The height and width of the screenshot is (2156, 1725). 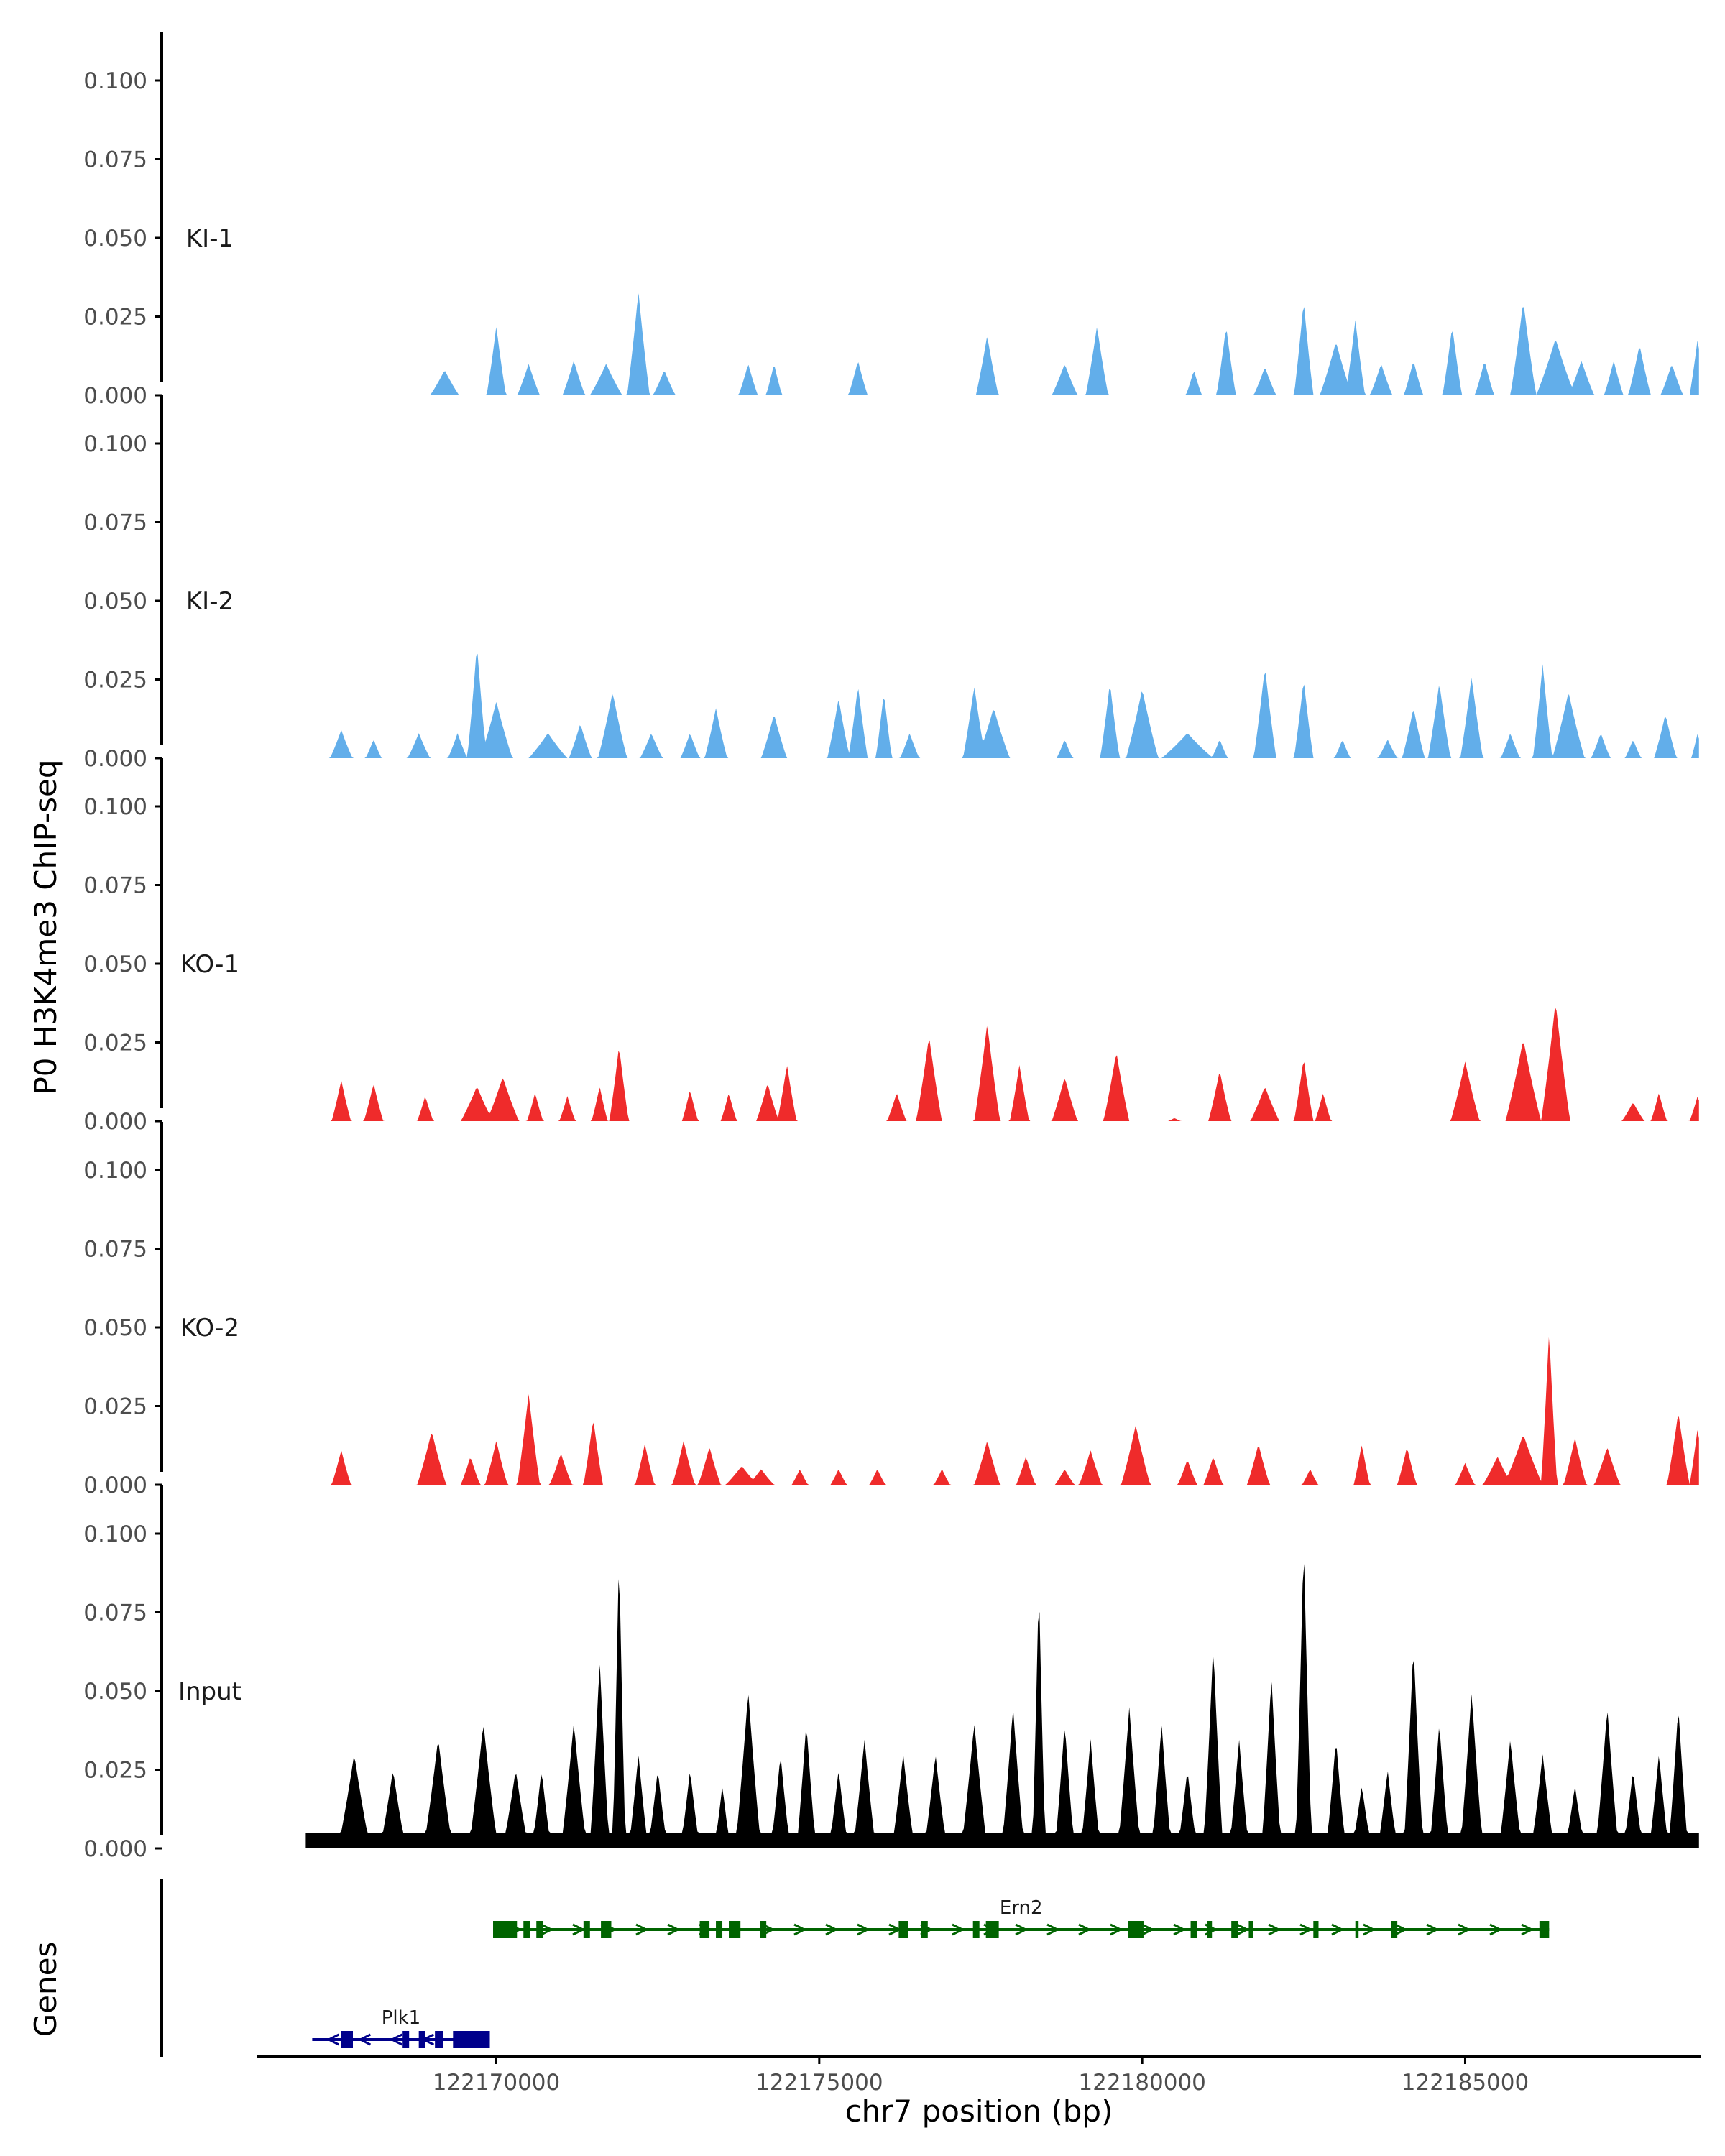 I want to click on track-label-ki-1: KI-1, so click(x=210, y=238).